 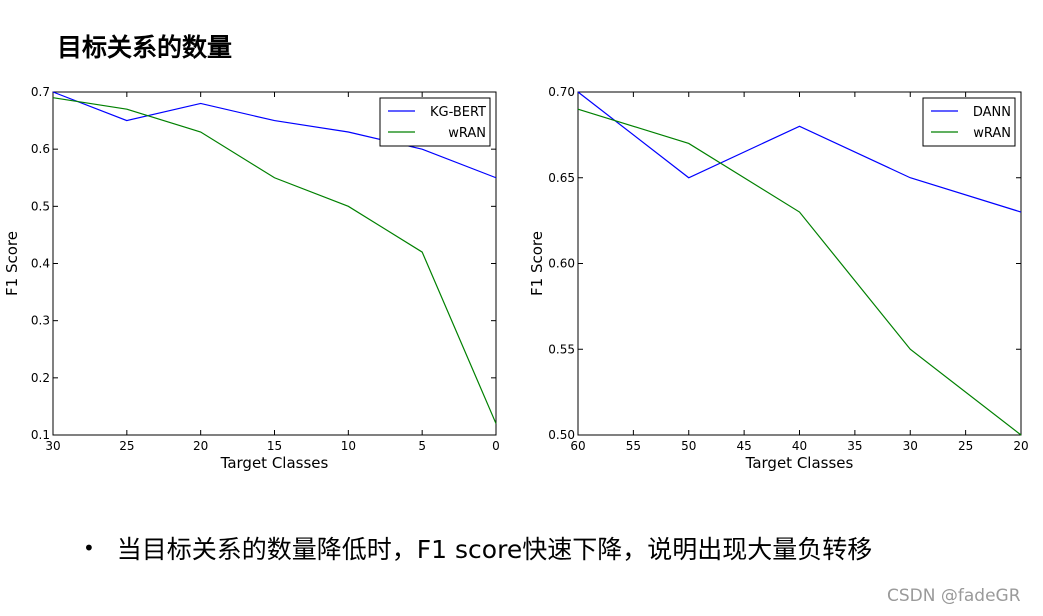 What do you see at coordinates (40, 378) in the screenshot?
I see `y-tick-label: 0.2` at bounding box center [40, 378].